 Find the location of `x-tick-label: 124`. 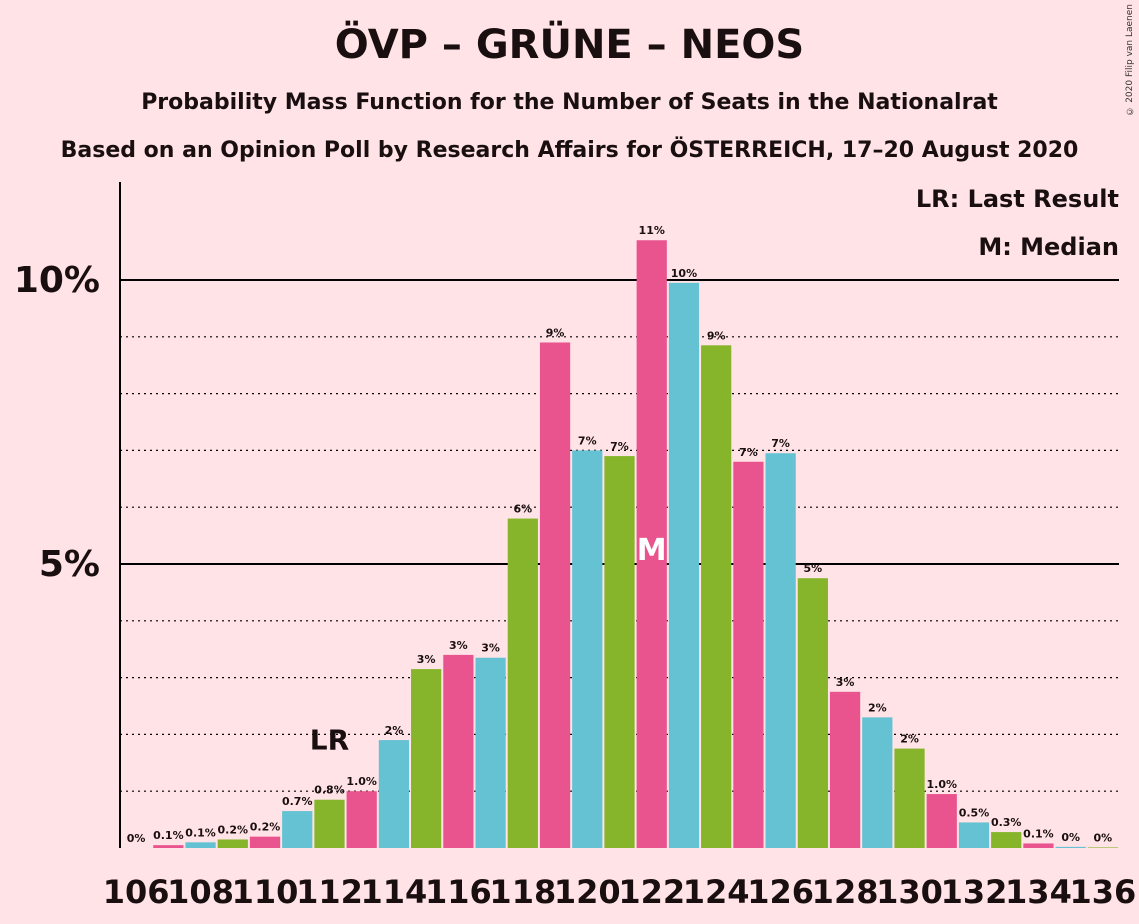

x-tick-label: 124 is located at coordinates (716, 892).